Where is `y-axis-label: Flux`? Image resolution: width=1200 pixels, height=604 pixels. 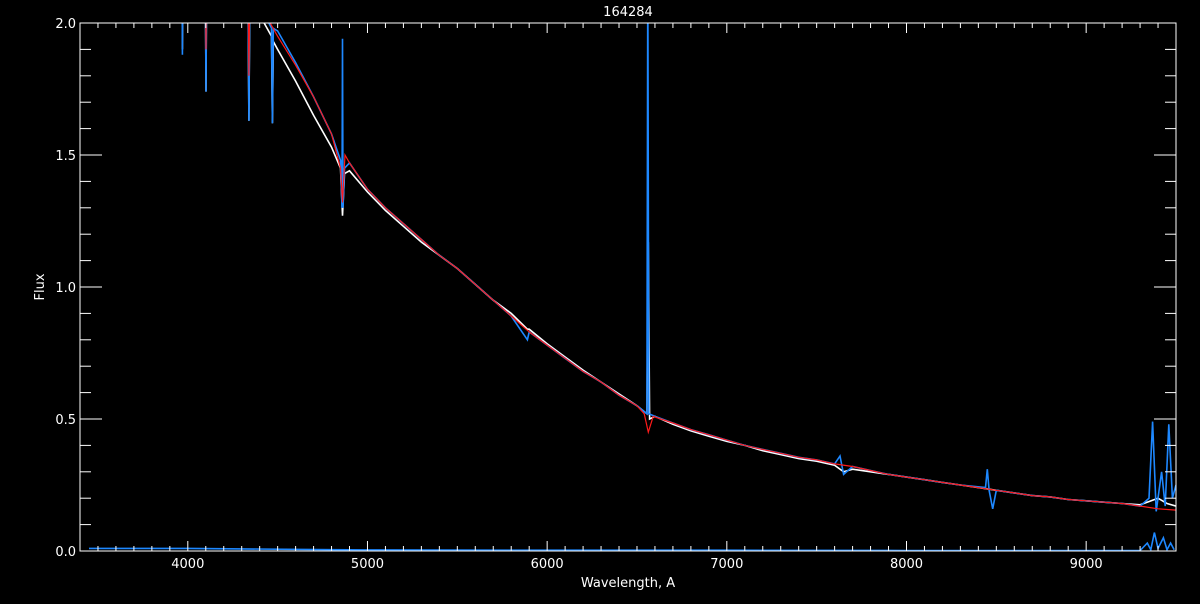 y-axis-label: Flux is located at coordinates (40, 286).